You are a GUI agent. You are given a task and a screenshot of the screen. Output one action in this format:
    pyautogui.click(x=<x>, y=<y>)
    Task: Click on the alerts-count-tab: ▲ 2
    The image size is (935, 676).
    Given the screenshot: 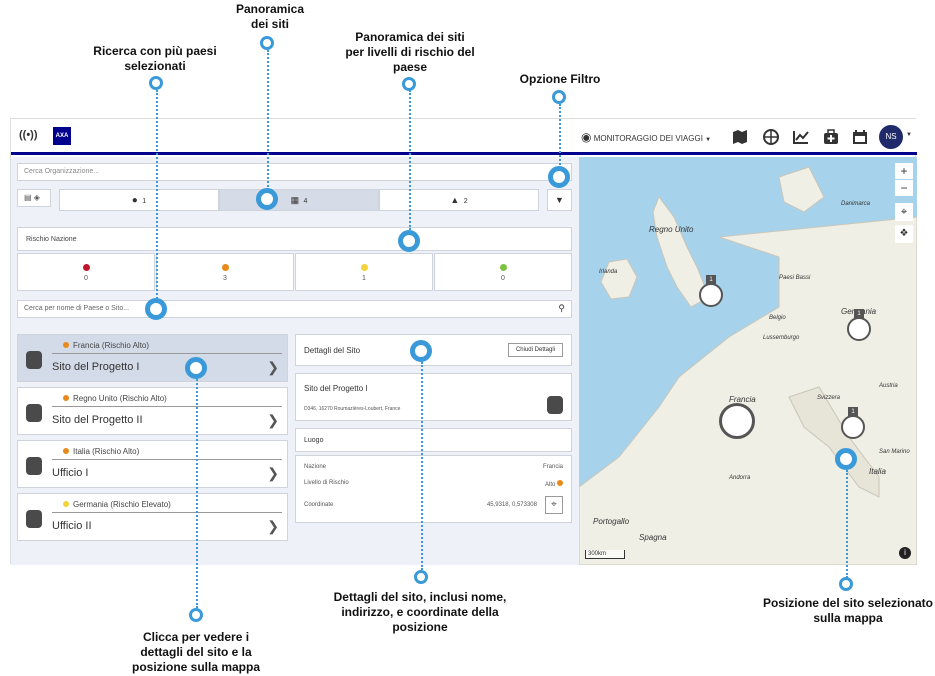 What is the action you would take?
    pyautogui.click(x=459, y=200)
    